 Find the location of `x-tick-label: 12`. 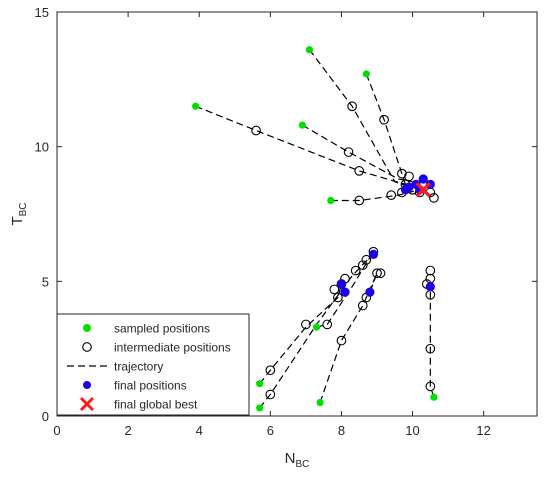

x-tick-label: 12 is located at coordinates (483, 430).